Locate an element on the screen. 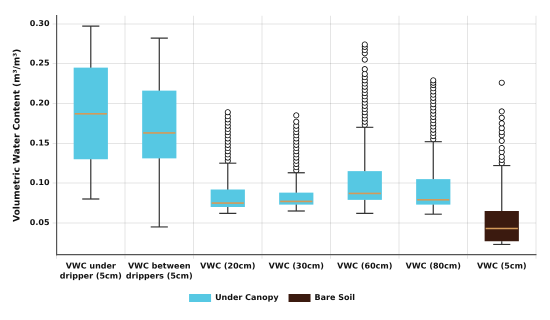  x-tick-label: VWC (60cm) is located at coordinates (364, 266).